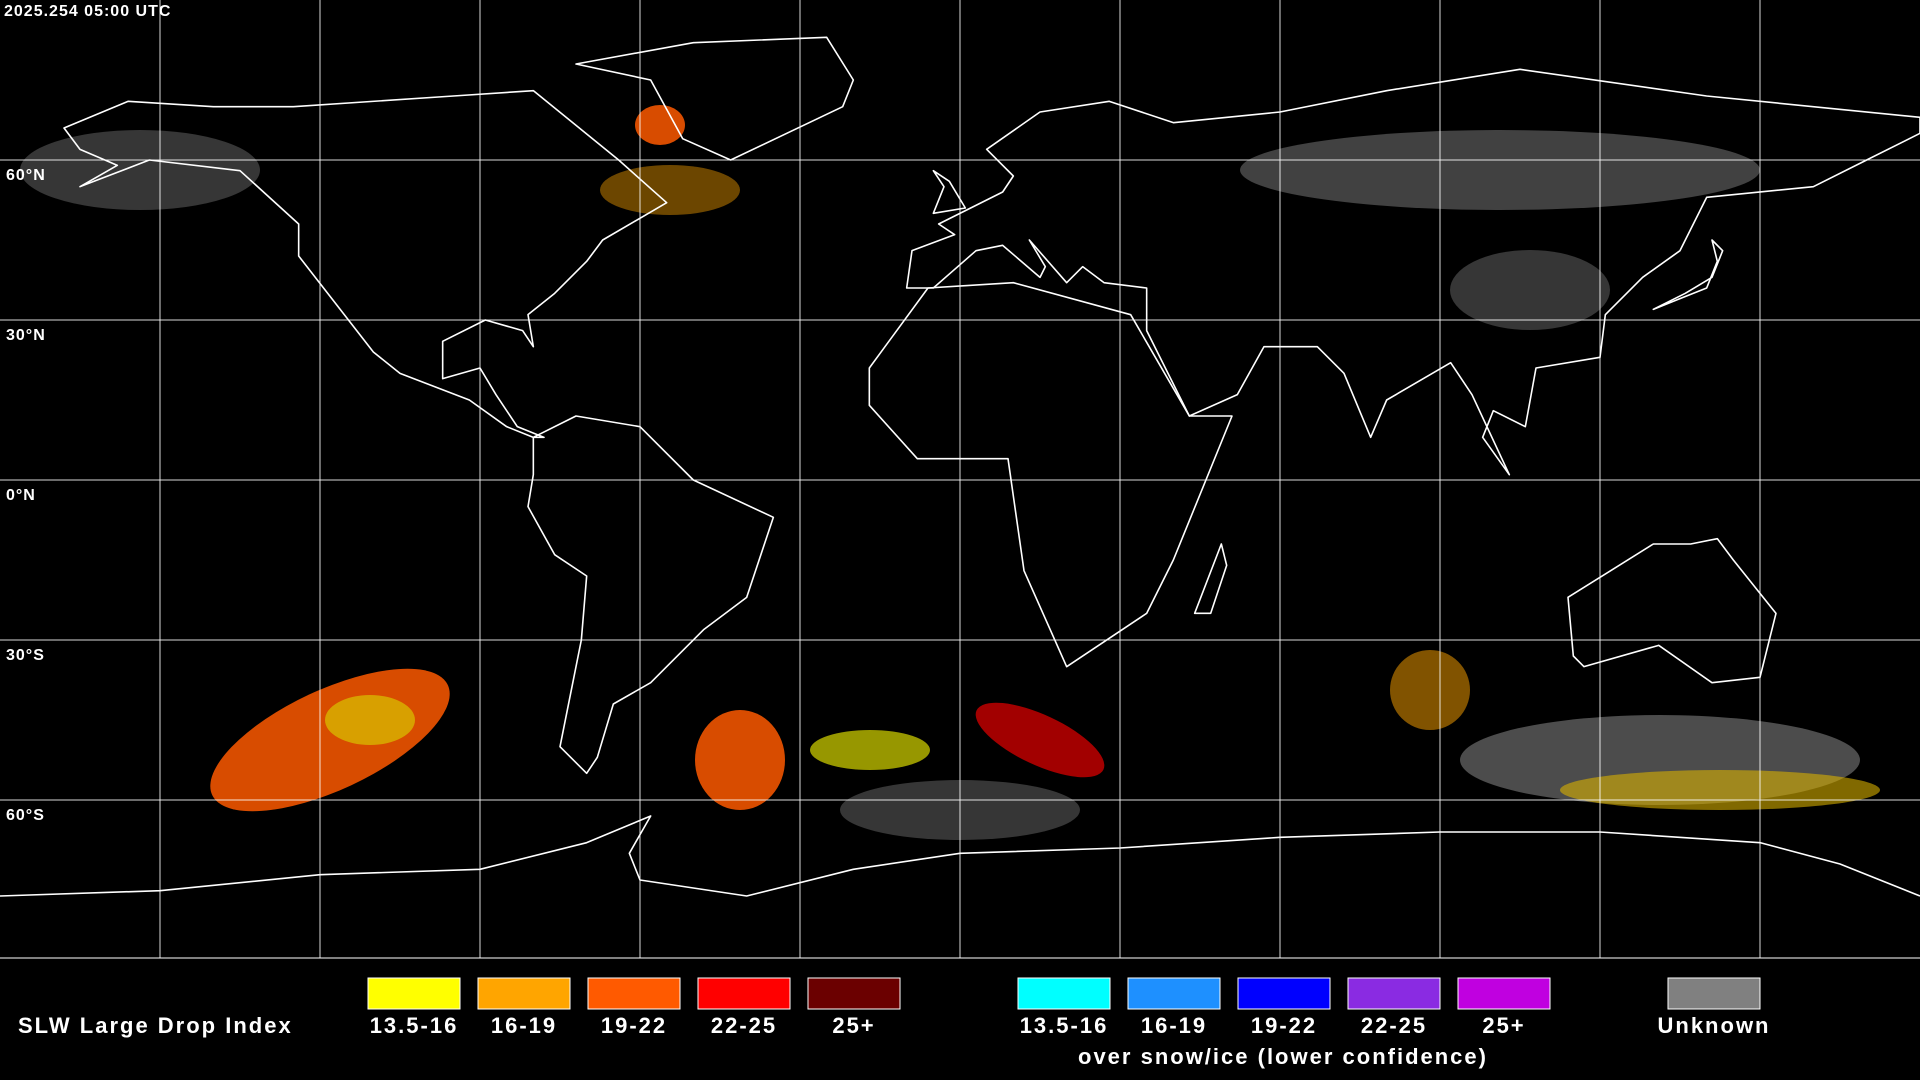  What do you see at coordinates (155, 1025) in the screenshot?
I see `legend-title: SLW Large Drop Index` at bounding box center [155, 1025].